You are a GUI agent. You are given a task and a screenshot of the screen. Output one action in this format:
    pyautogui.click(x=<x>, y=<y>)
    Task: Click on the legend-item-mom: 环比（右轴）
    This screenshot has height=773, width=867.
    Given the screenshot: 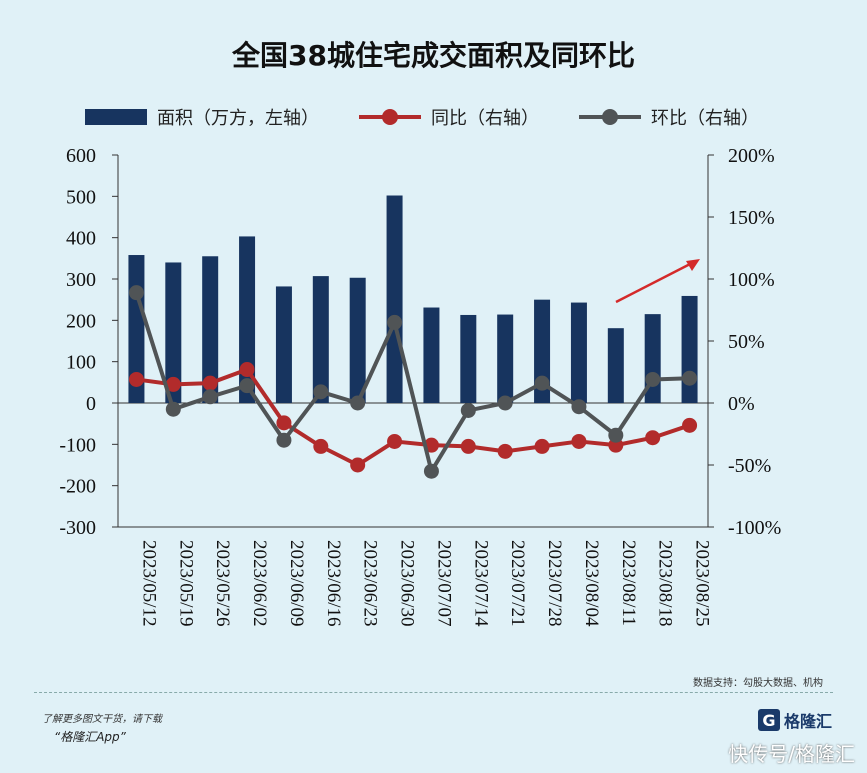 What is the action you would take?
    pyautogui.click(x=669, y=117)
    